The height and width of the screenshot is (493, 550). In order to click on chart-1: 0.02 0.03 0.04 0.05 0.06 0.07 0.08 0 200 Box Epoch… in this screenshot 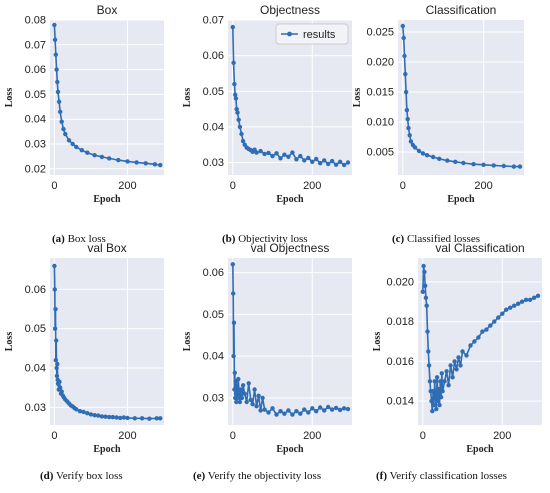, I will do `click(84, 104)`.